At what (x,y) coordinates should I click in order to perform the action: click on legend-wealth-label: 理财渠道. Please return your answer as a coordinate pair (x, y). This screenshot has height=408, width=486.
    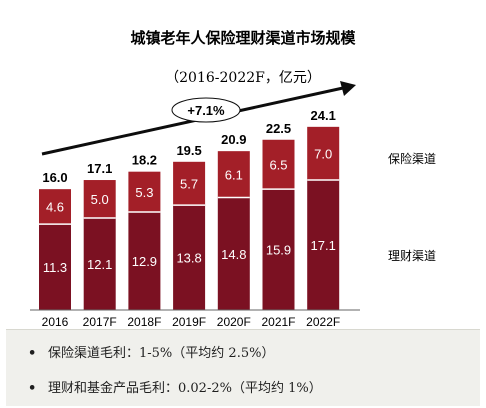
    Looking at the image, I should click on (412, 256).